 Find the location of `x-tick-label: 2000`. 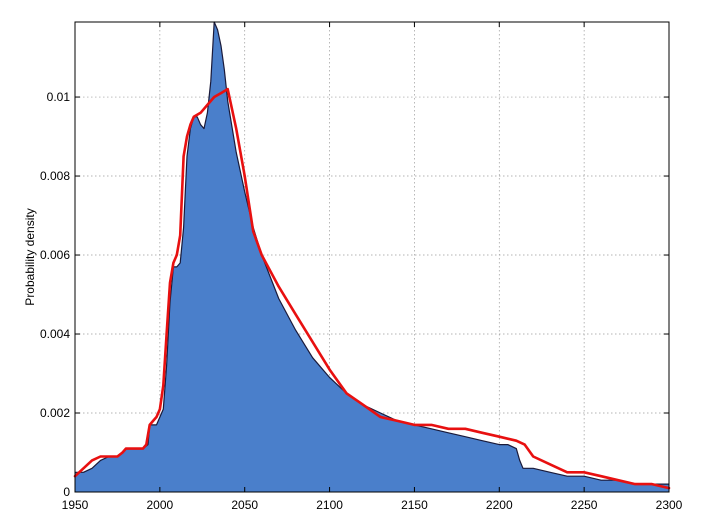

x-tick-label: 2000 is located at coordinates (160, 505).